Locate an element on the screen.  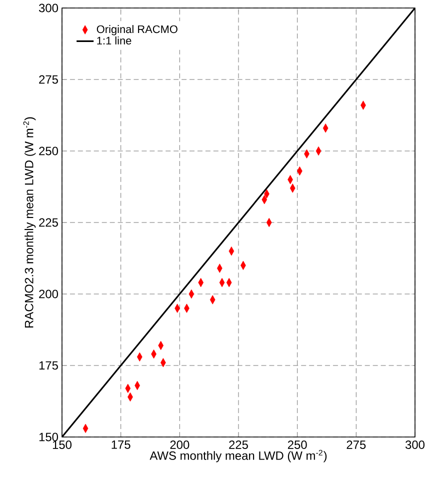
x-tick-label: 175 is located at coordinates (121, 444).